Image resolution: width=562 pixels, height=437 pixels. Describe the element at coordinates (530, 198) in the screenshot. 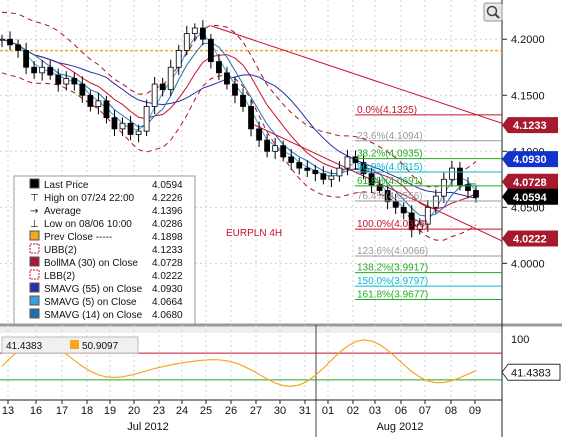

I see `price-tag-label: 4.0594` at that location.